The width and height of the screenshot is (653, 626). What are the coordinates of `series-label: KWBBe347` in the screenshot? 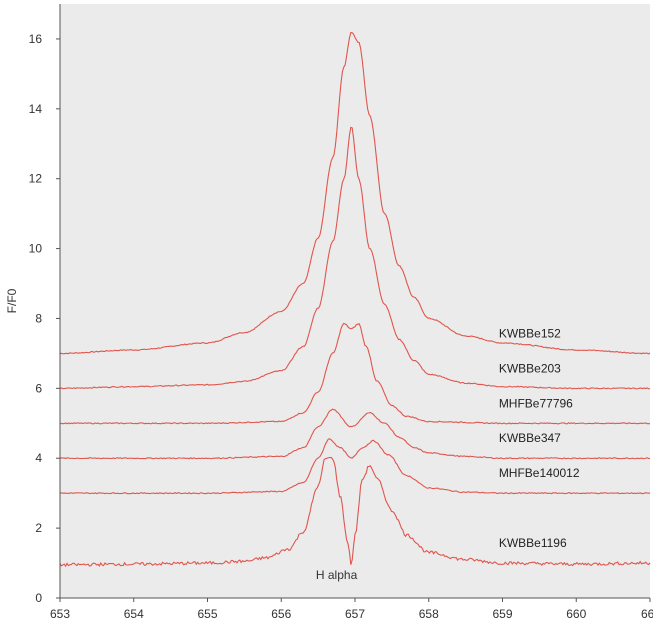 It's located at (530, 438).